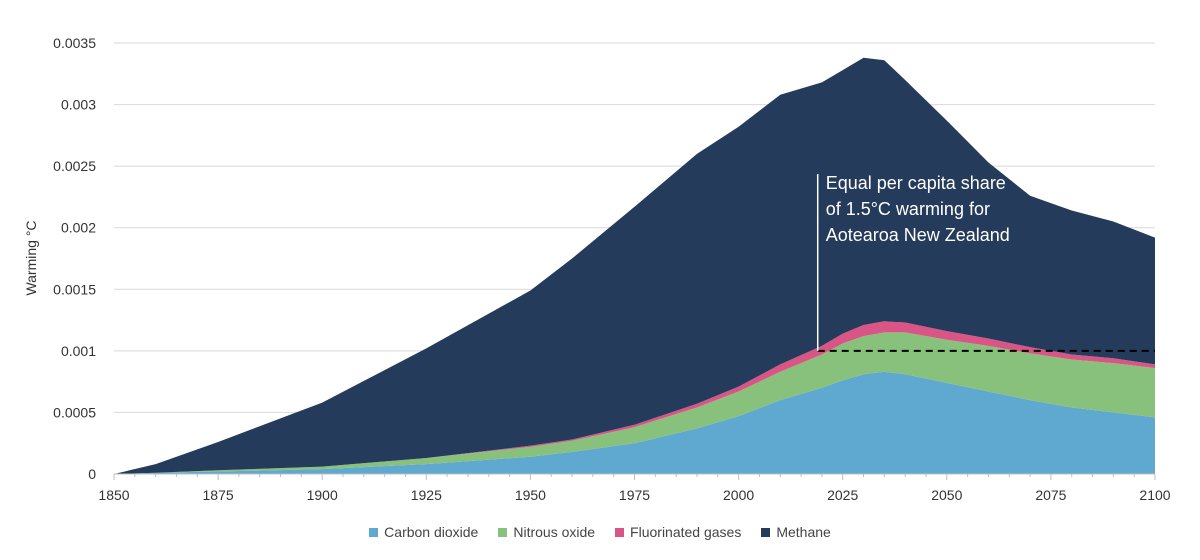 This screenshot has height=560, width=1200. What do you see at coordinates (74, 412) in the screenshot?
I see `y-tick-label: 0.0005` at bounding box center [74, 412].